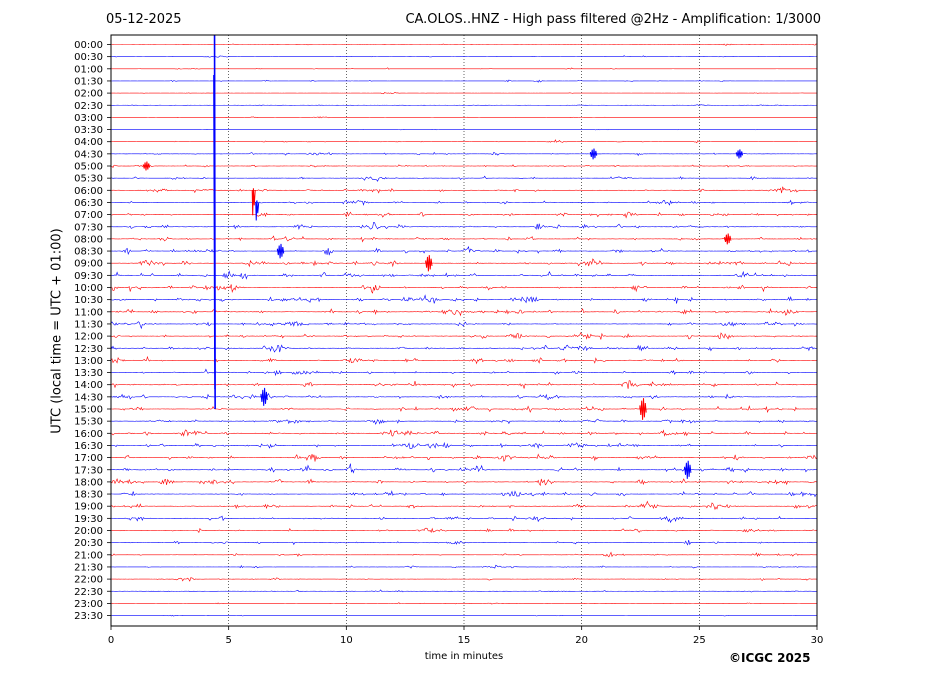 The width and height of the screenshot is (927, 696). Describe the element at coordinates (88, 507) in the screenshot. I see `y-tick-label: 19:00` at that location.